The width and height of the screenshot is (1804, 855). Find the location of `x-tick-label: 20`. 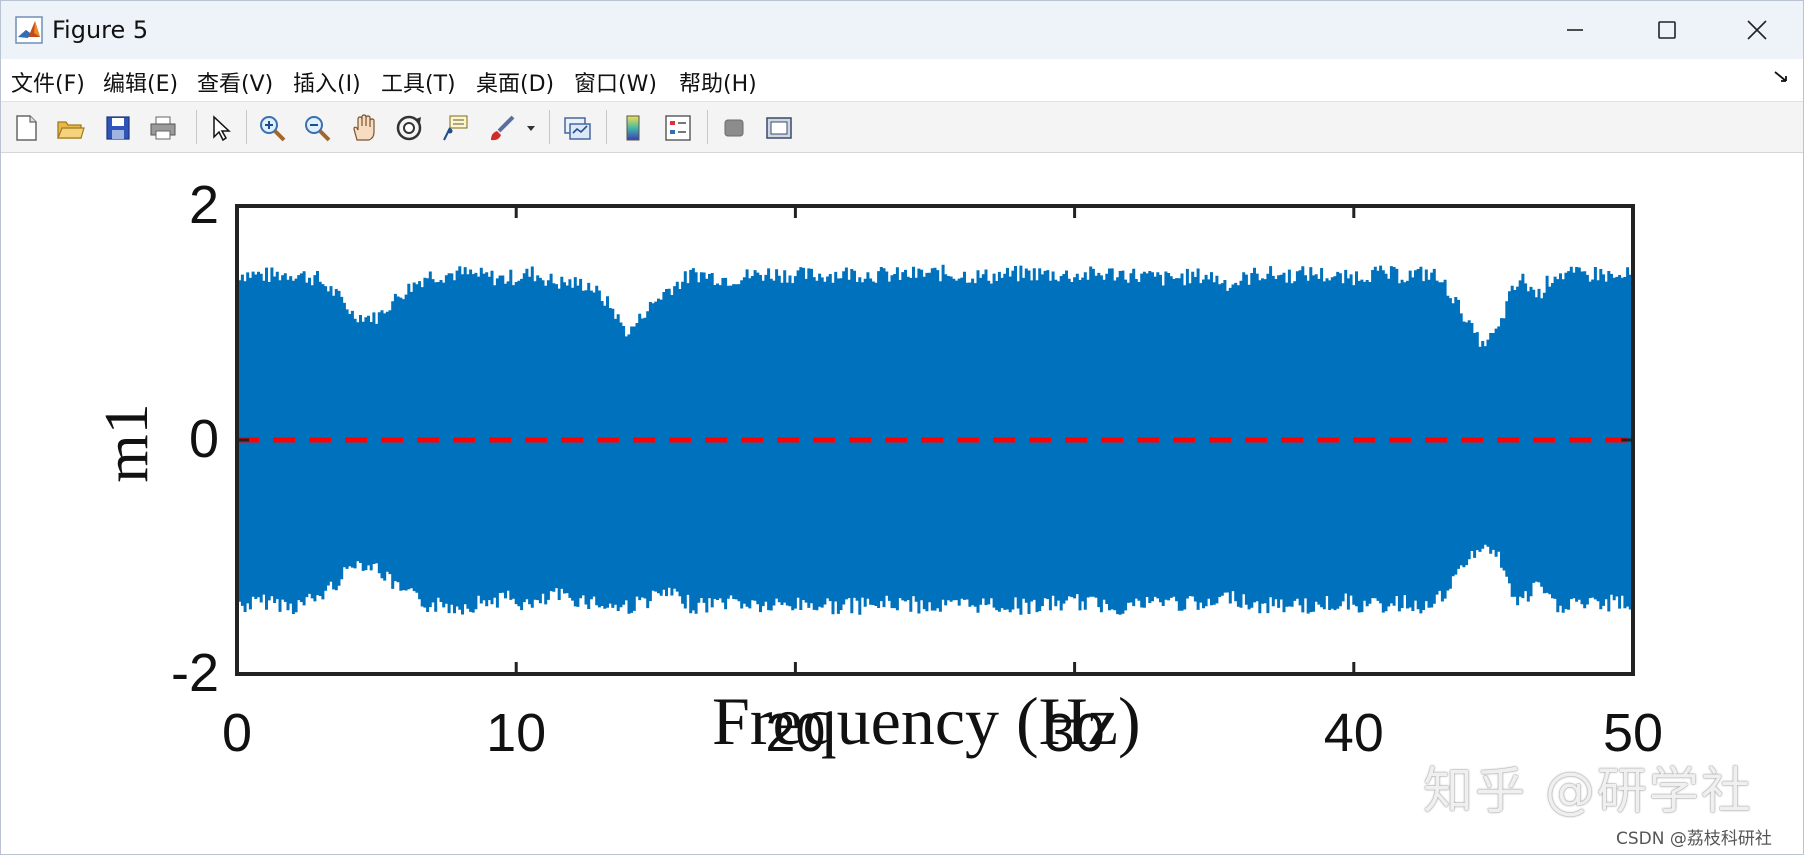

x-tick-label: 20 is located at coordinates (795, 733).